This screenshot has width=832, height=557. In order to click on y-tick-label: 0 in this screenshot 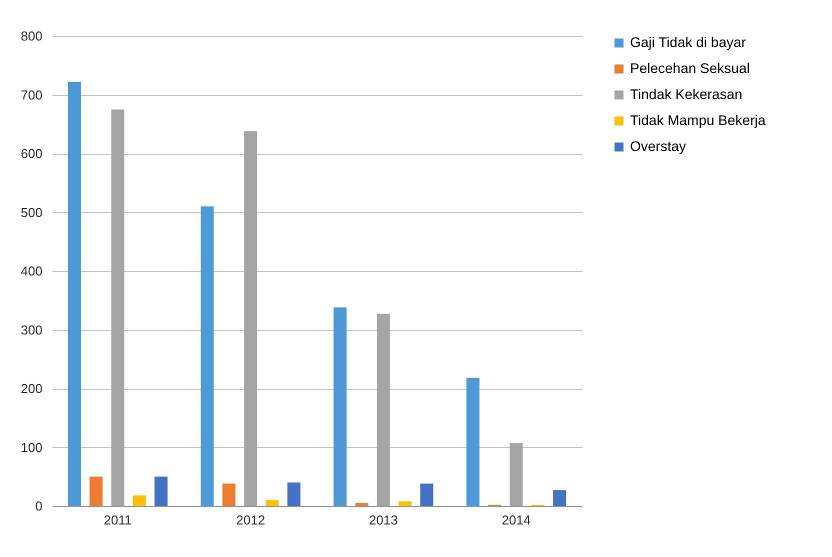, I will do `click(38, 506)`.